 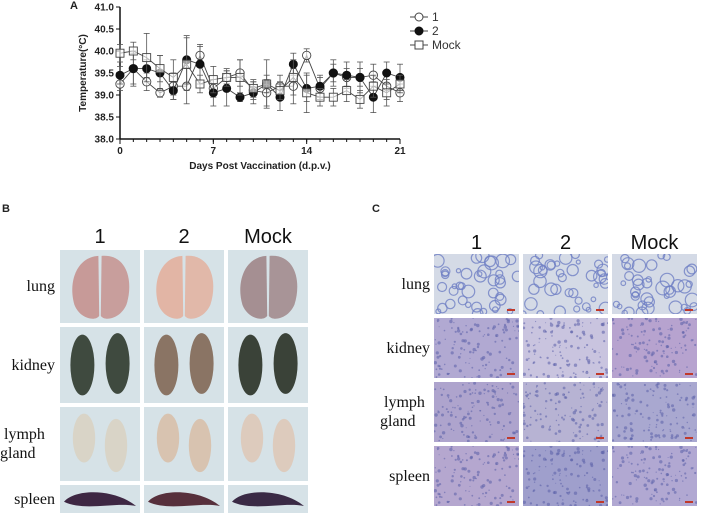 What do you see at coordinates (654, 348) in the screenshot?
I see `histology-image-kidney-mock` at bounding box center [654, 348].